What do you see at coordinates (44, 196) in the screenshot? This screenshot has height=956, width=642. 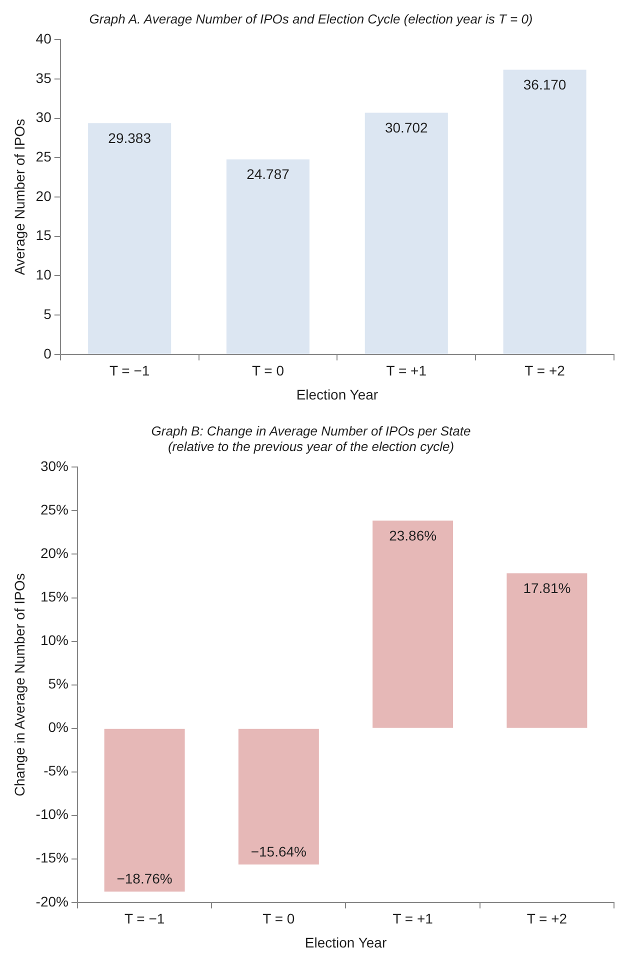 I see `y-tick-label: 20` at bounding box center [44, 196].